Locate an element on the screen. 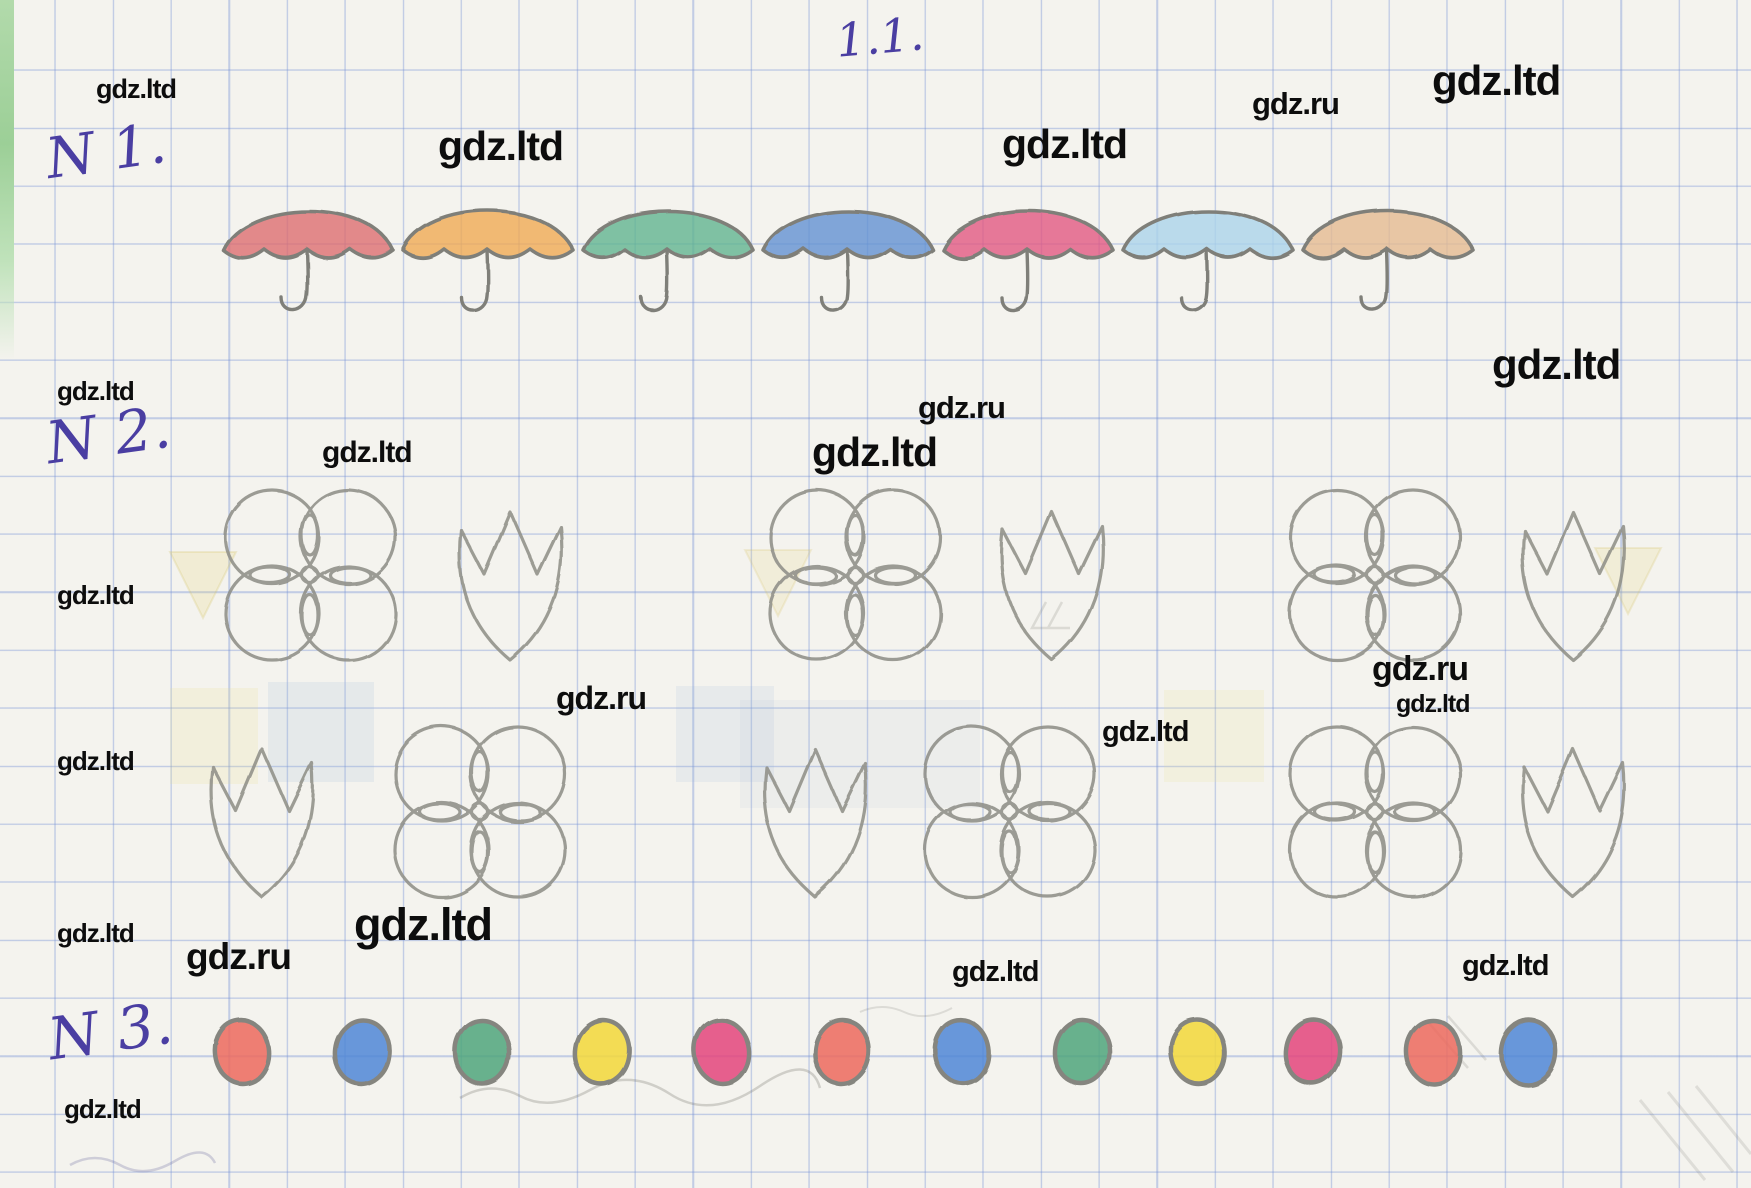 The width and height of the screenshot is (1751, 1188). colored-eggs-row is located at coordinates (885, 1052).